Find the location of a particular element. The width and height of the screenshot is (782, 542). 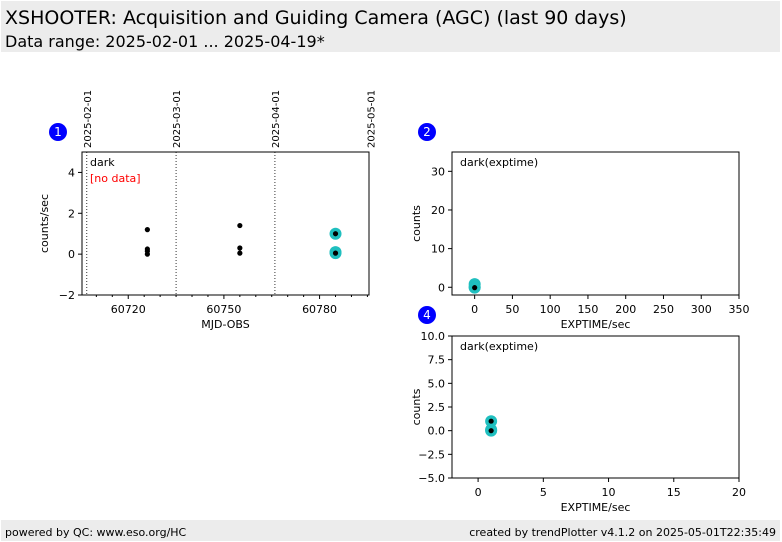

date-marker-label: 2025-04-01 is located at coordinates (276, 119).